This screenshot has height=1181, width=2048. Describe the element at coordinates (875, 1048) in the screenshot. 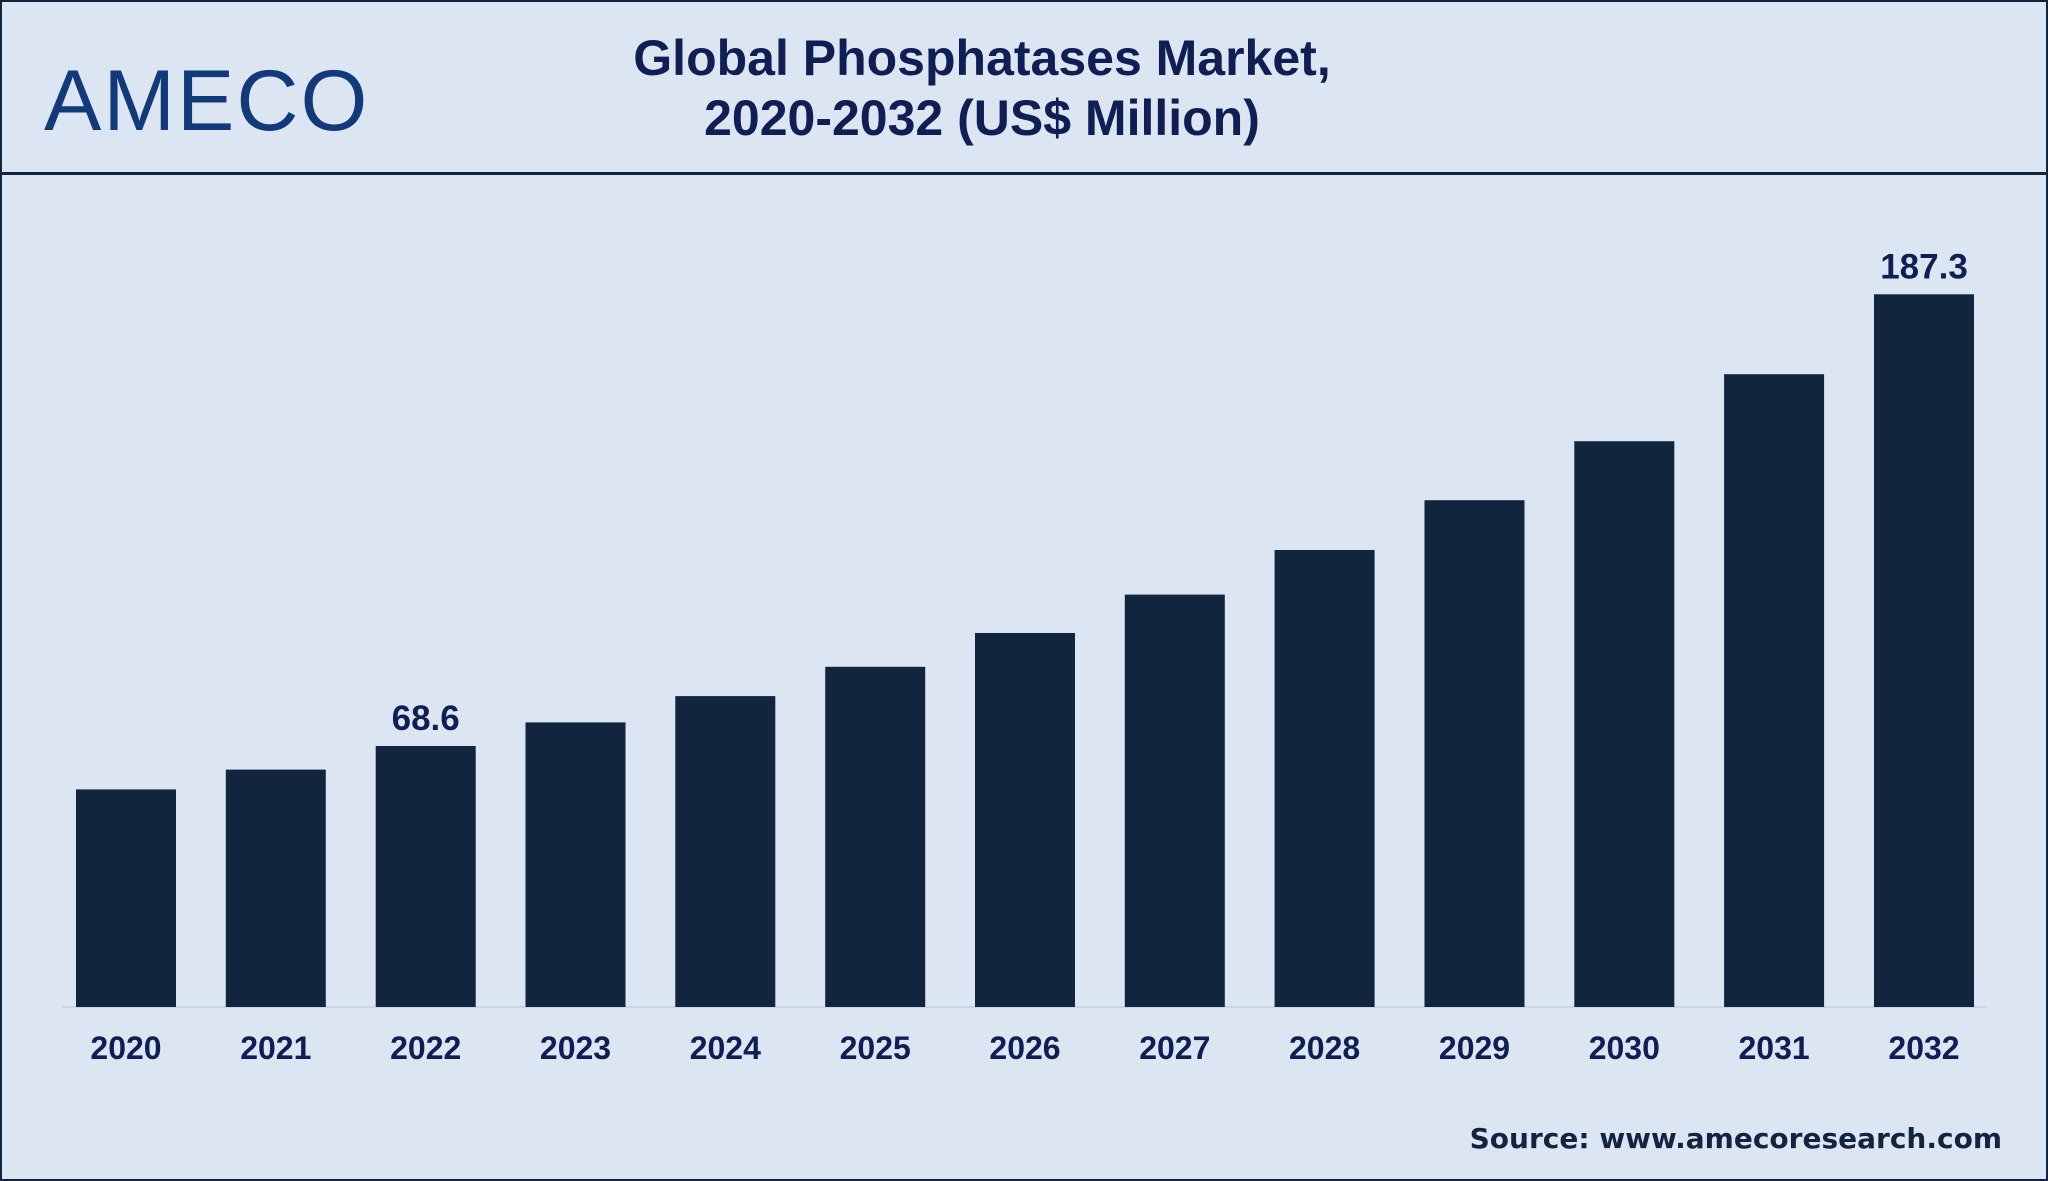

I see `x-tick-label-2025: 2025` at that location.